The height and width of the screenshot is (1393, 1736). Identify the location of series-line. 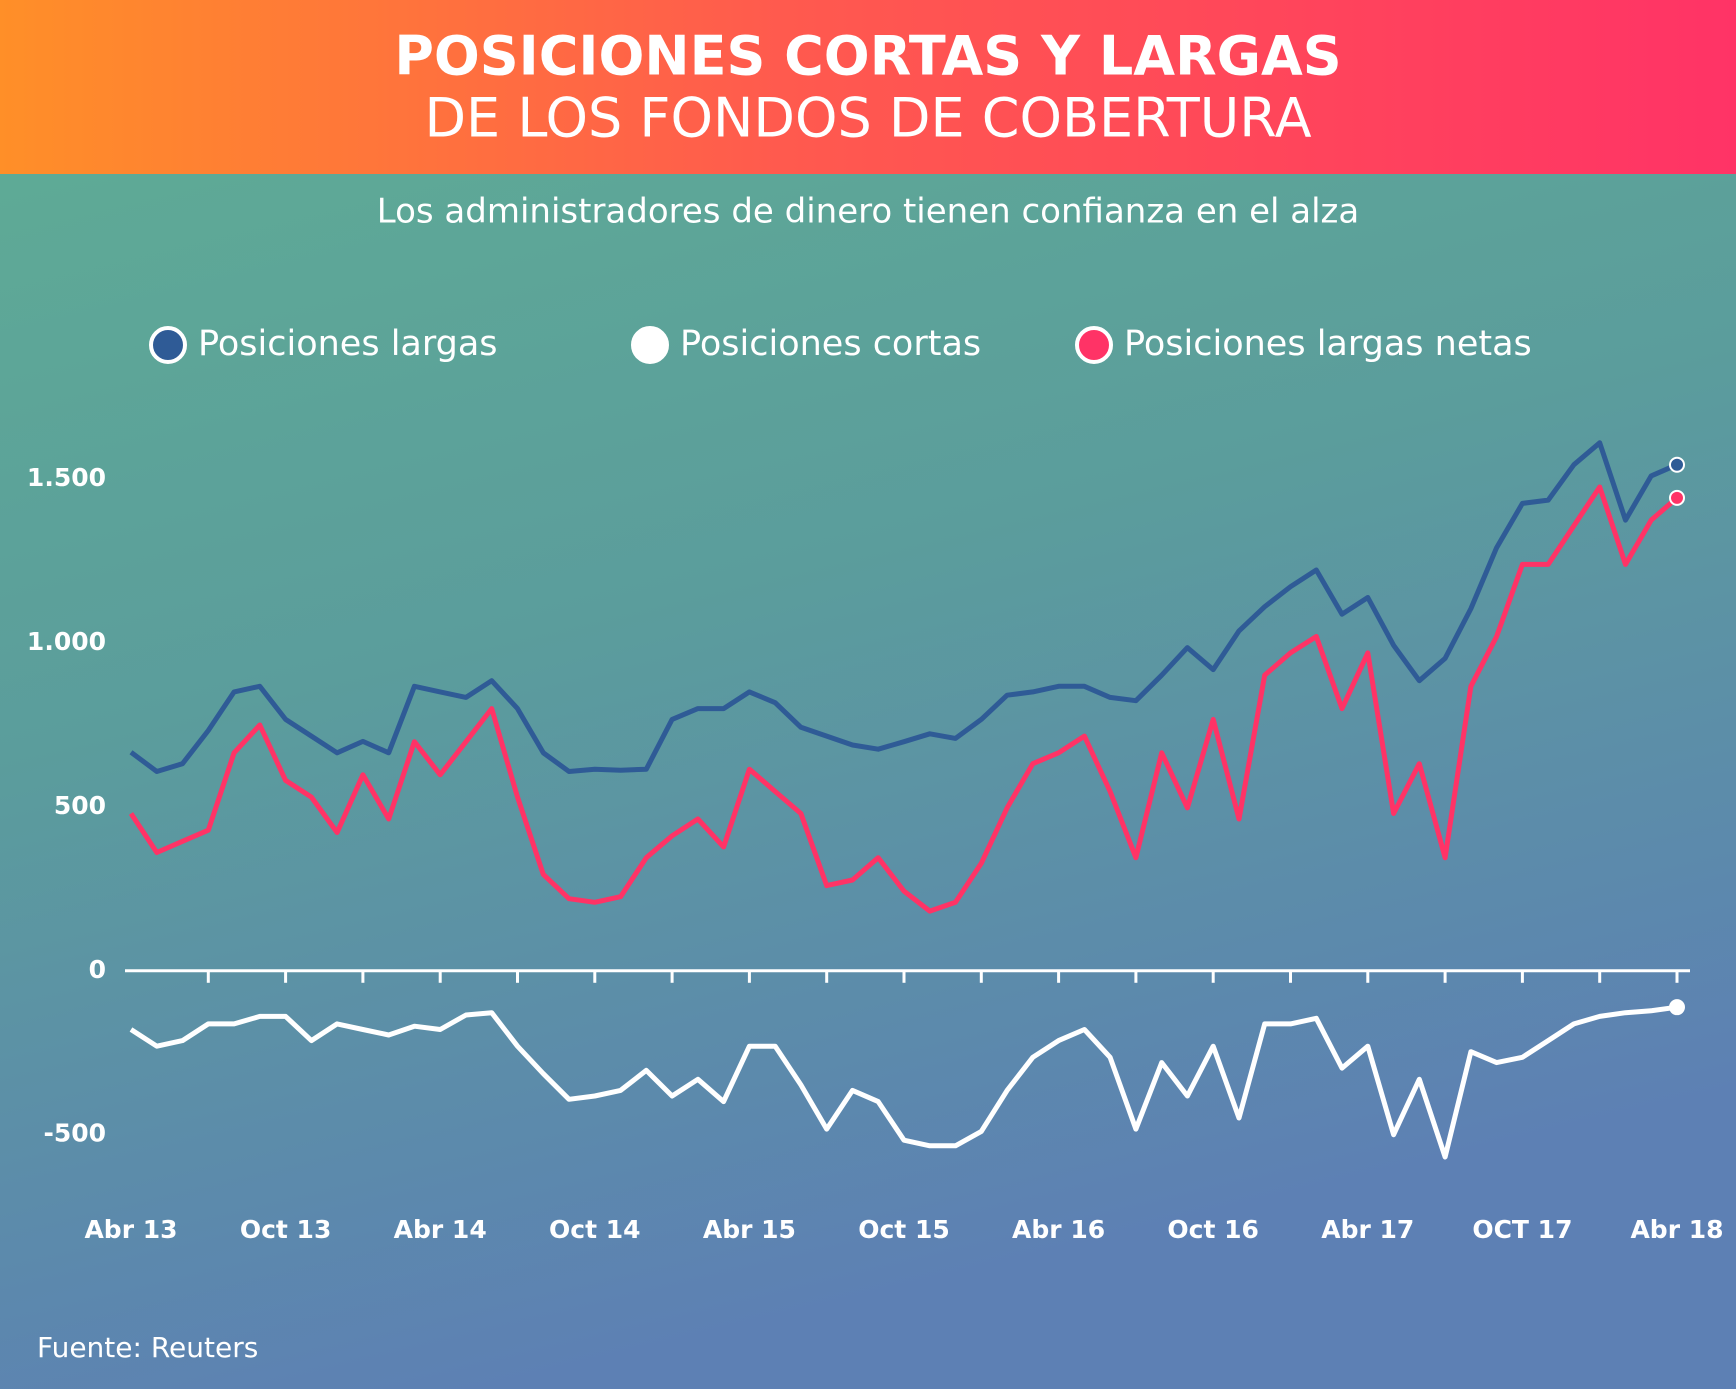
(903, 1082).